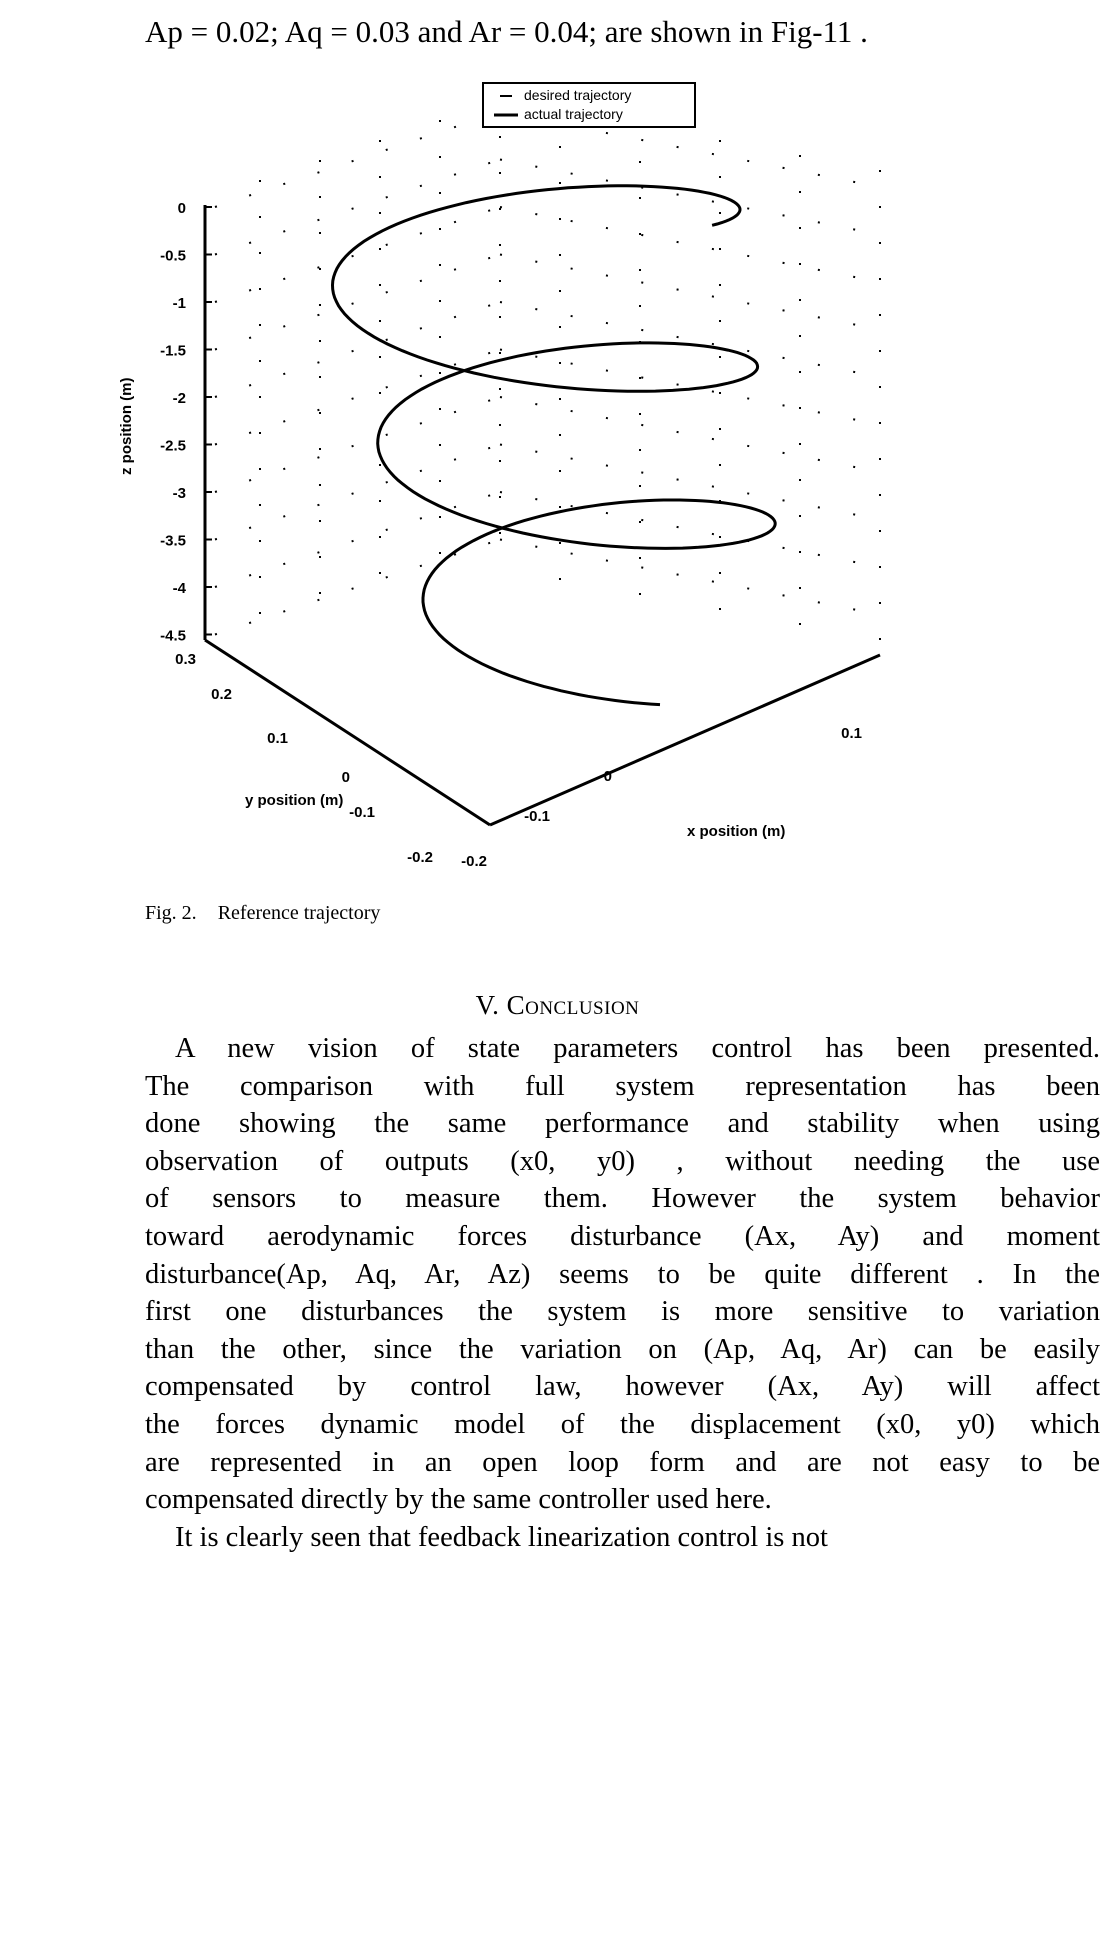  What do you see at coordinates (173, 446) in the screenshot?
I see `tick-label: -2.5` at bounding box center [173, 446].